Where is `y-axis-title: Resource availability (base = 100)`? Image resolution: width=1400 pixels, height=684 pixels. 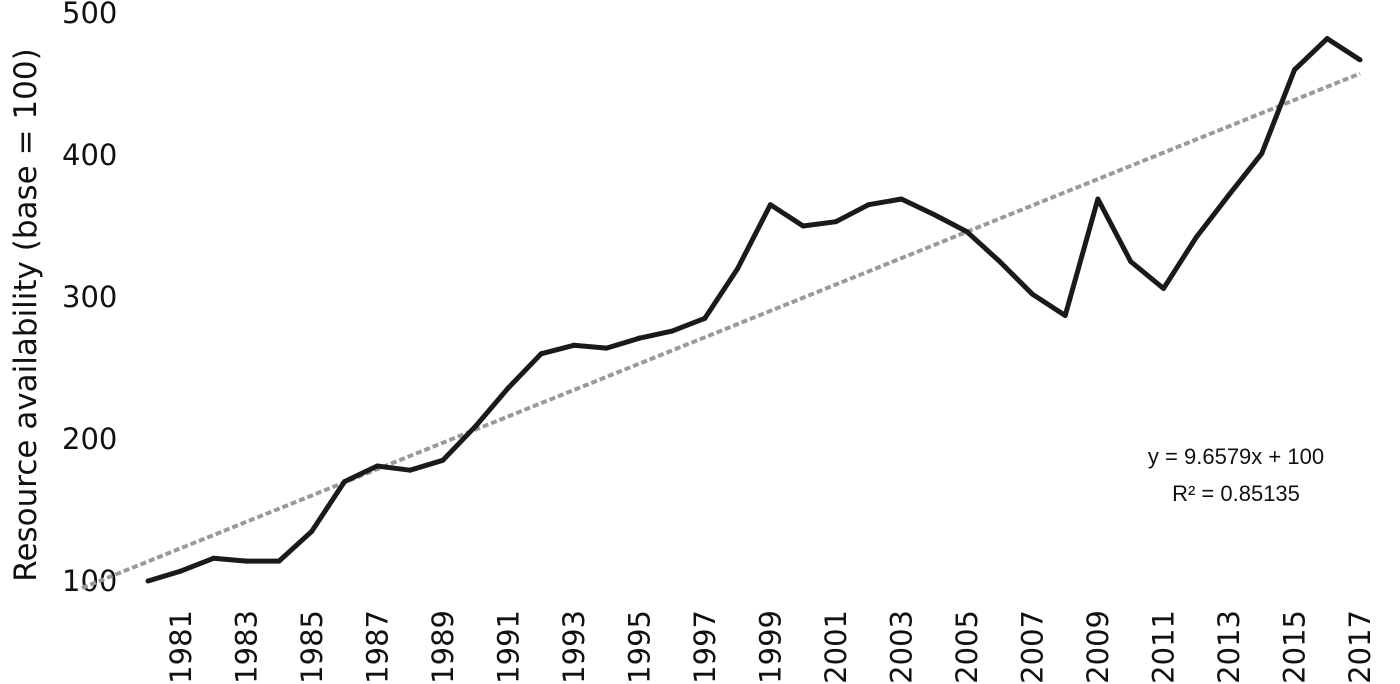 y-axis-title: Resource availability (base = 100) is located at coordinates (26, 314).